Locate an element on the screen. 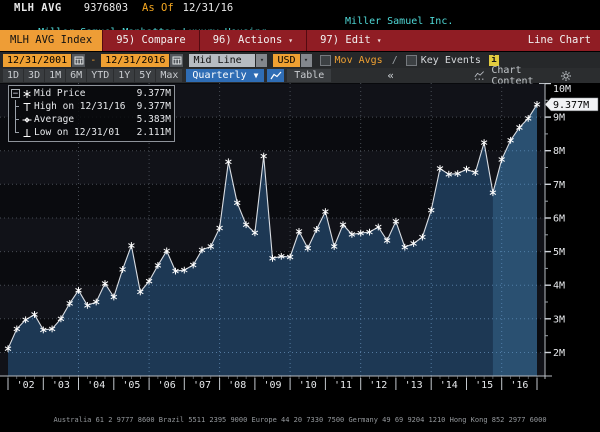  legend-label: Average is located at coordinates (54, 119).